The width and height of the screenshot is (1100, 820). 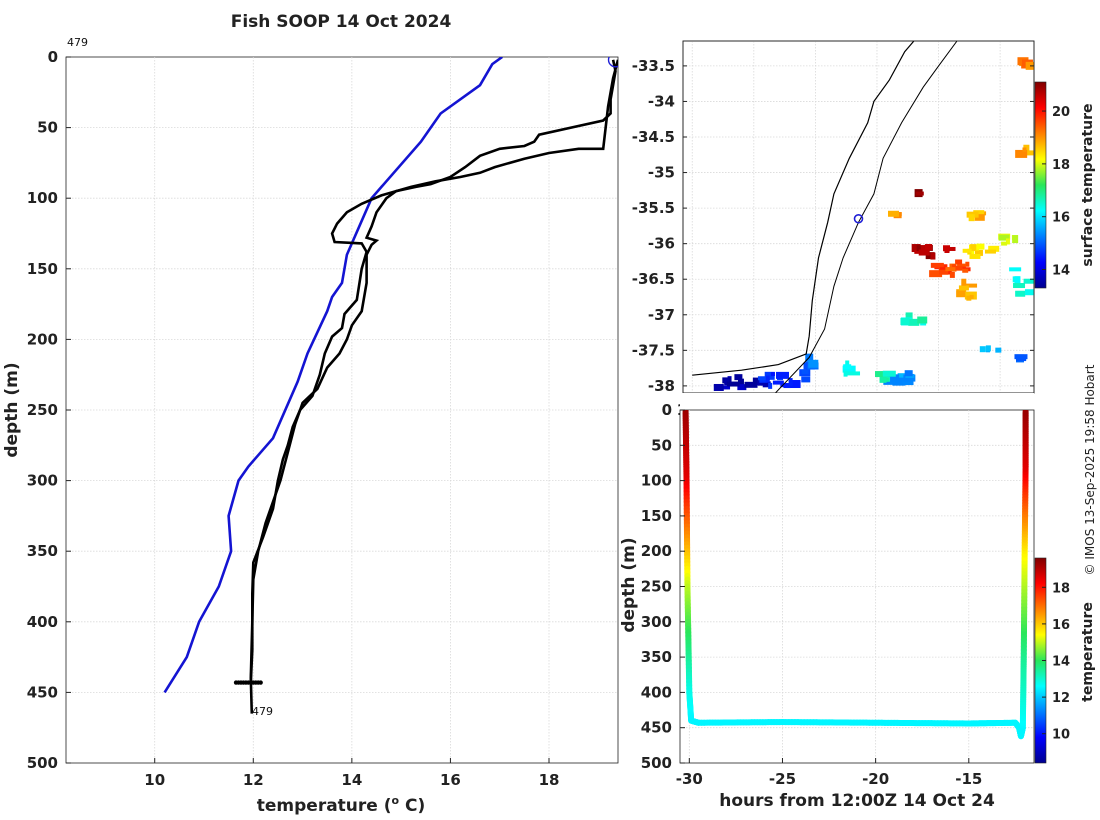 What do you see at coordinates (47, 128) in the screenshot?
I see `profile-y-tick-label: 50` at bounding box center [47, 128].